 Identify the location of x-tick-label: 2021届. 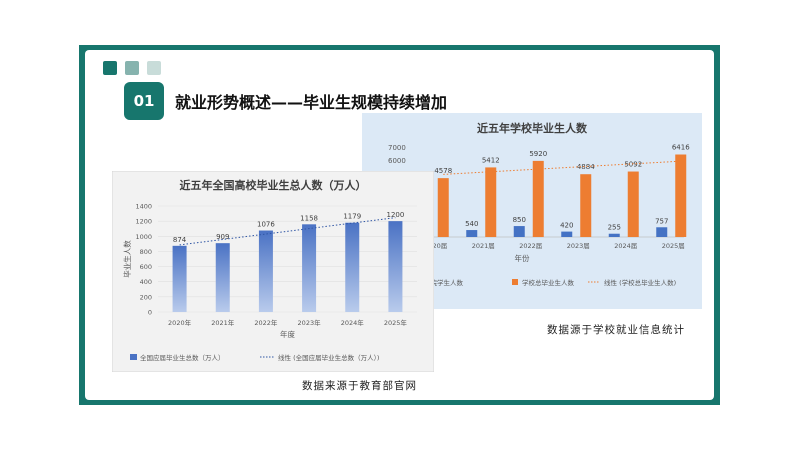
(483, 246).